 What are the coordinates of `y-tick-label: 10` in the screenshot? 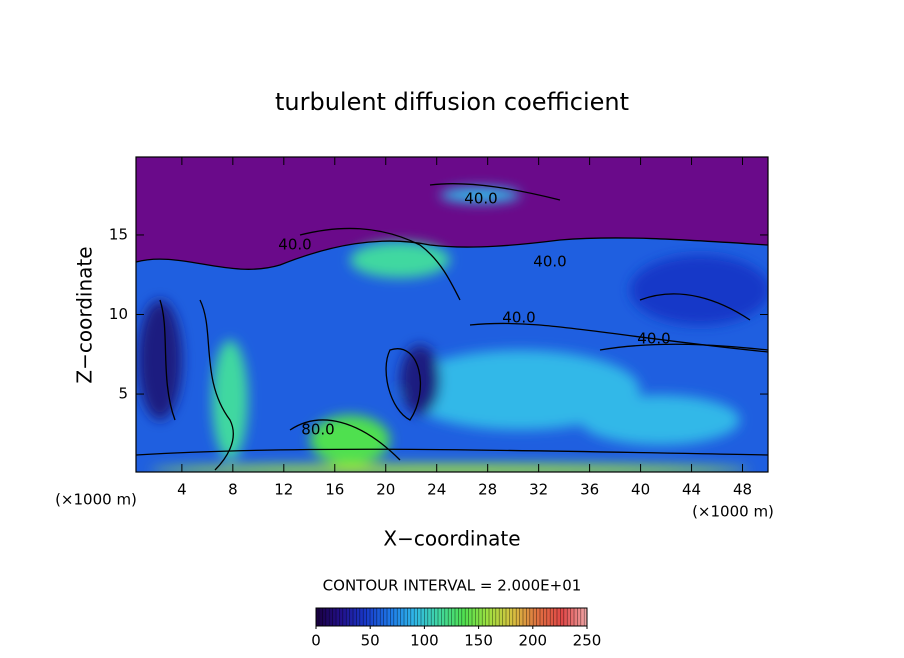 It's located at (118, 314).